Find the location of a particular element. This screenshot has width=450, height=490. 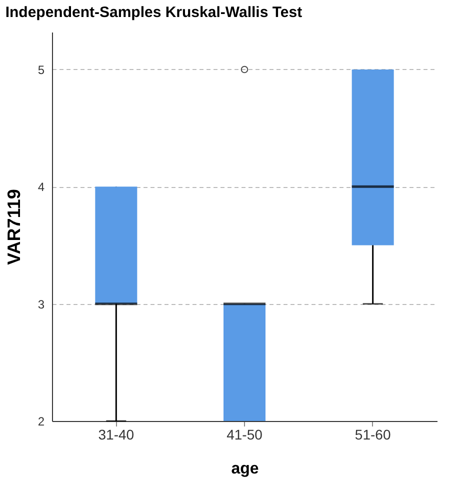

x-tick-label: 41-50 is located at coordinates (244, 434).